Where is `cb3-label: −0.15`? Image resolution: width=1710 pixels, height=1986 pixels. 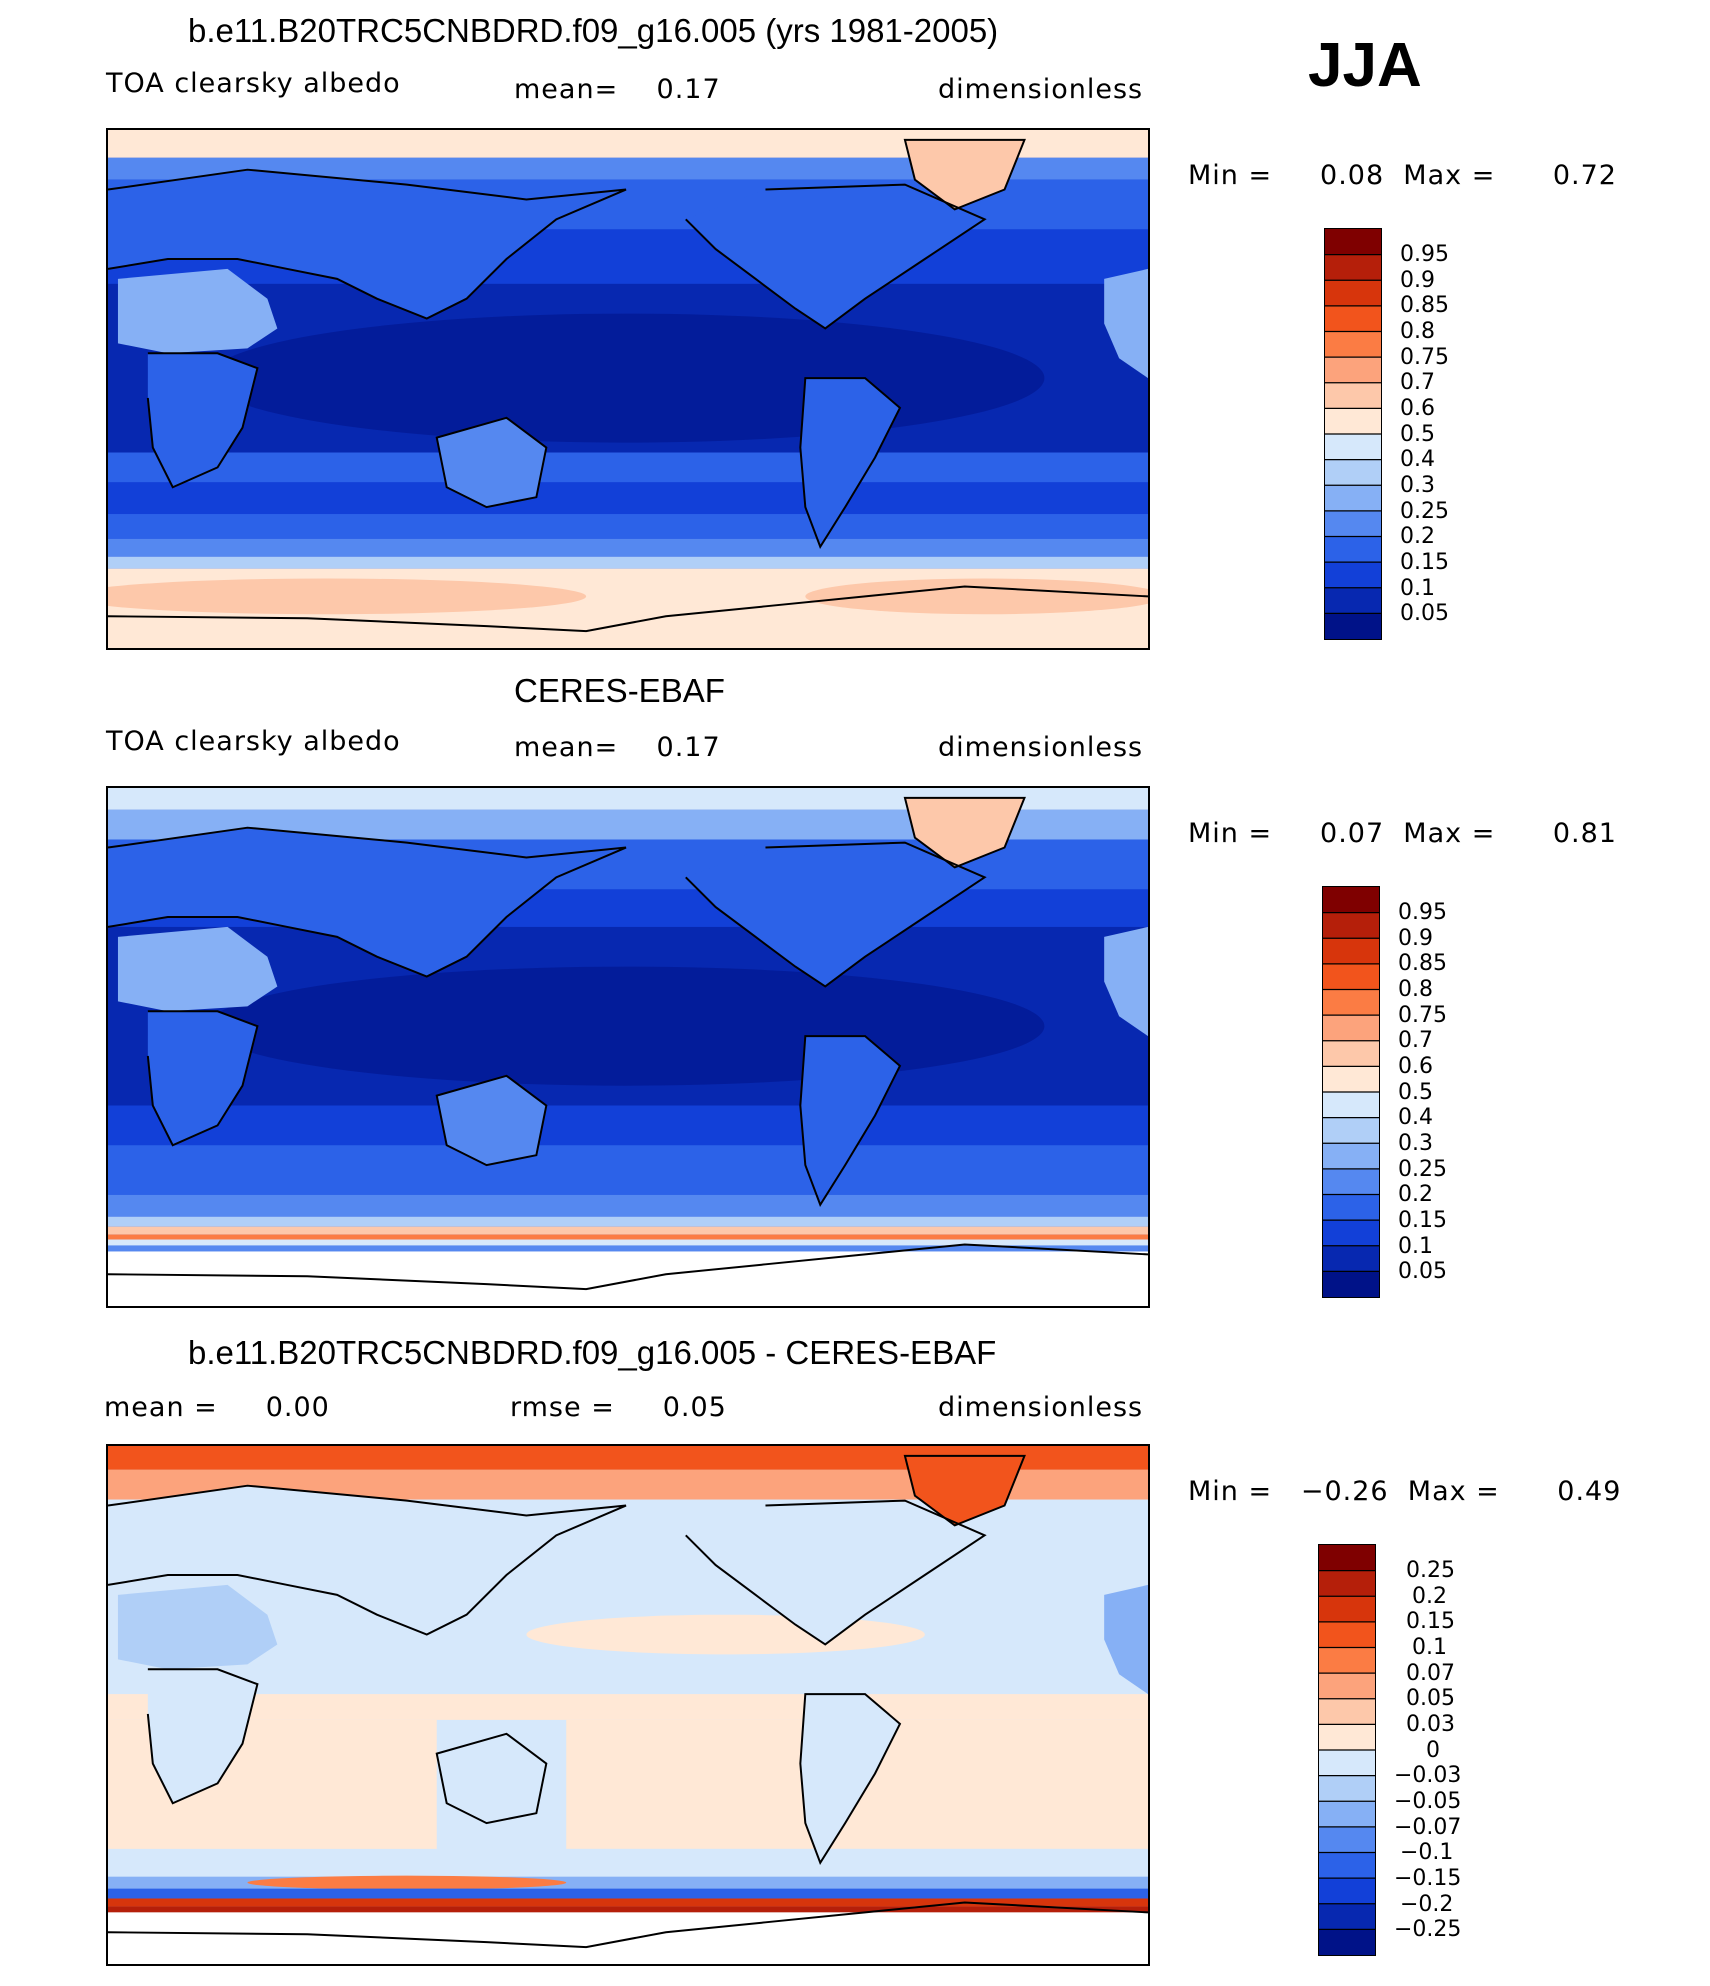
cb3-label: −0.15 is located at coordinates (1428, 1878).